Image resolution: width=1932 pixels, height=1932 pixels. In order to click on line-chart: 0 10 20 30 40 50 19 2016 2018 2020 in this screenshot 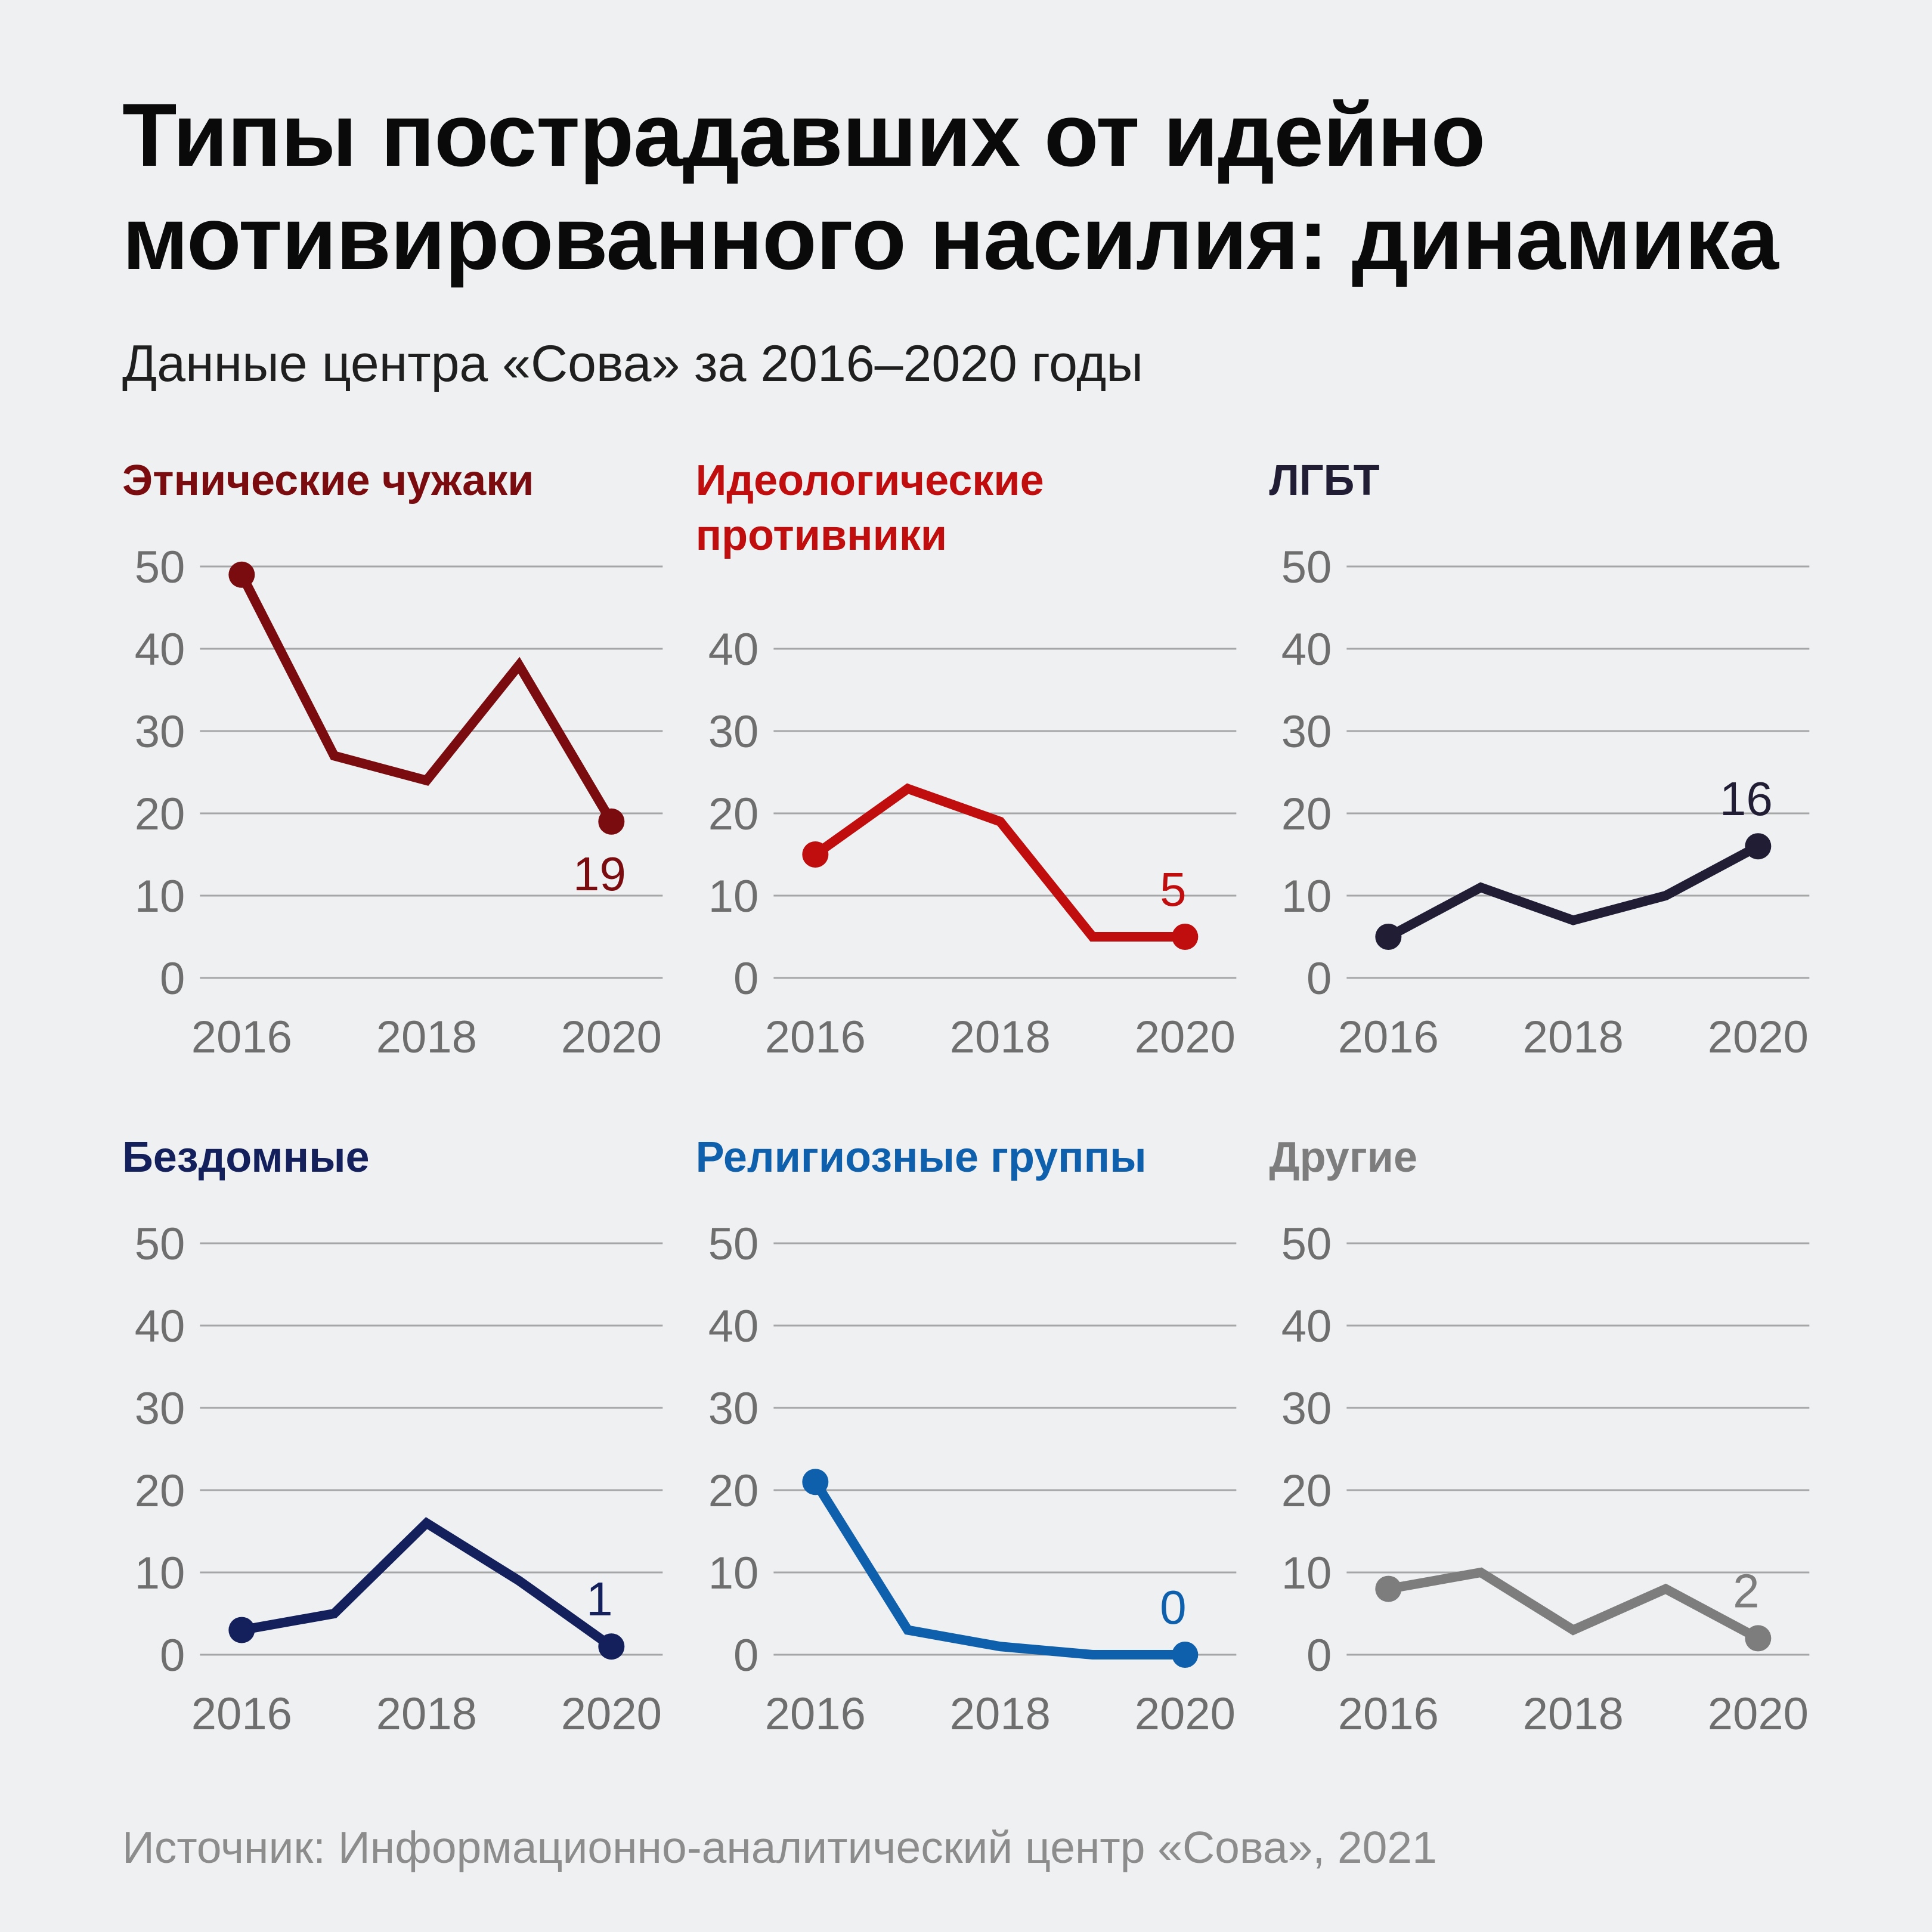, I will do `click(399, 803)`.